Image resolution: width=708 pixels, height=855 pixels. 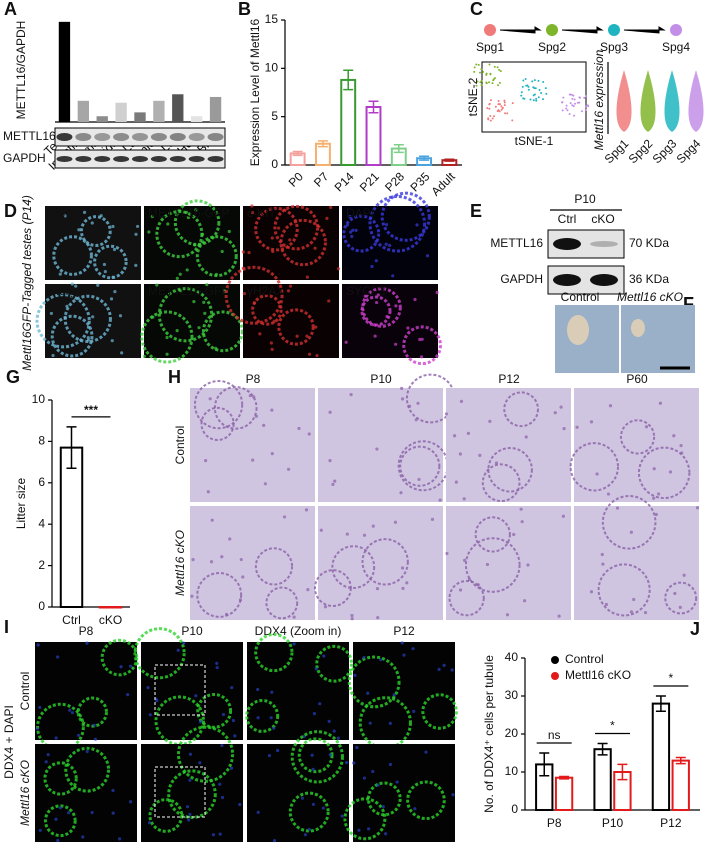 I want to click on lane-label: Ctrl, so click(x=567, y=219).